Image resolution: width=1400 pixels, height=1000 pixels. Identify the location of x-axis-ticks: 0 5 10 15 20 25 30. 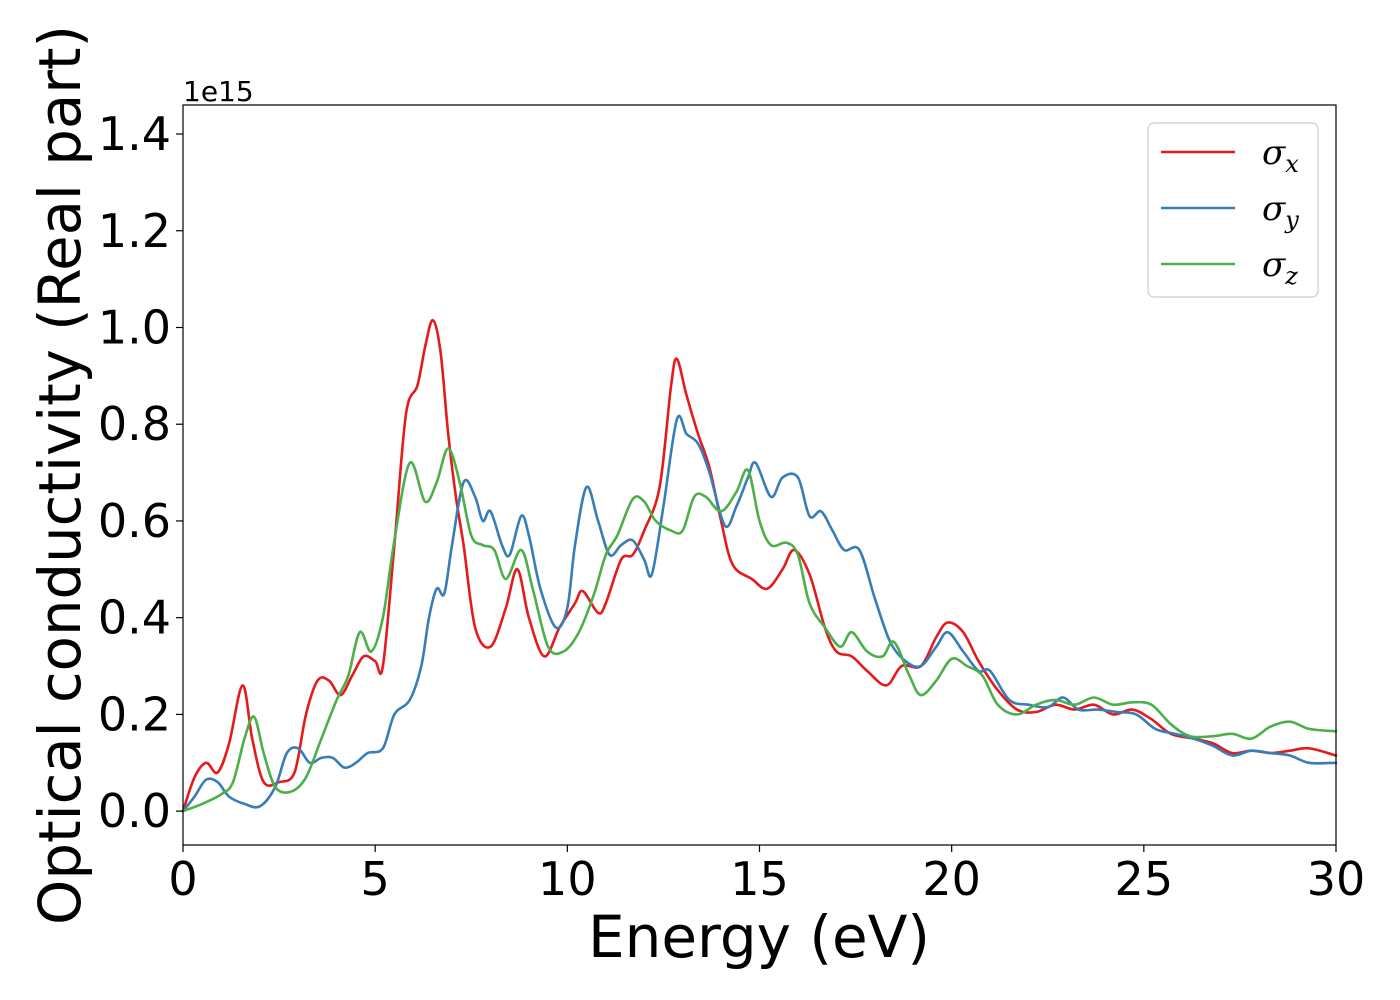
(766, 875).